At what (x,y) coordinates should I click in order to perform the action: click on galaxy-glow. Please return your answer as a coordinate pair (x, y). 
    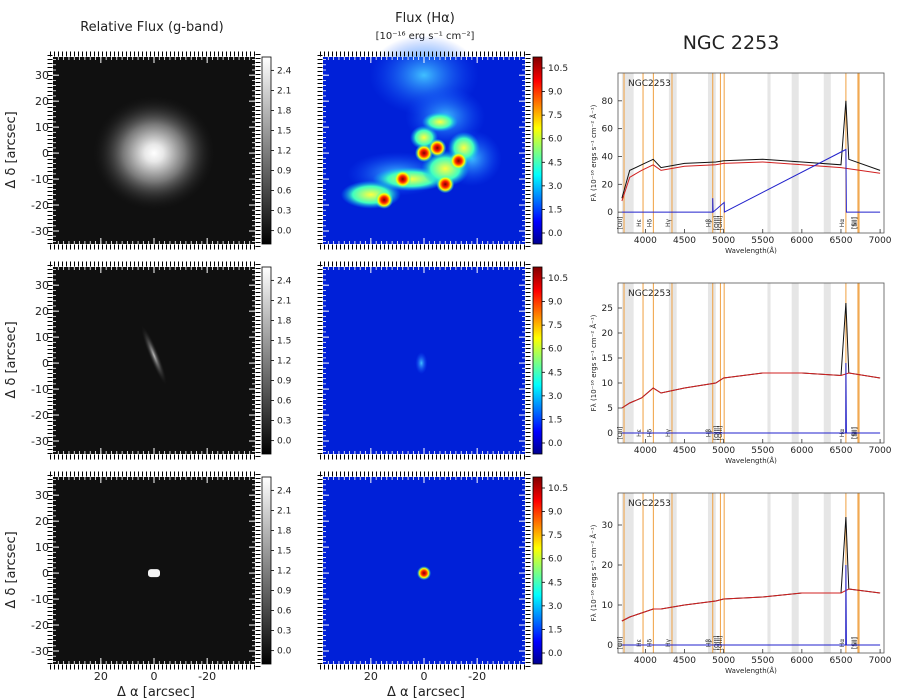
    Looking at the image, I should click on (154, 153).